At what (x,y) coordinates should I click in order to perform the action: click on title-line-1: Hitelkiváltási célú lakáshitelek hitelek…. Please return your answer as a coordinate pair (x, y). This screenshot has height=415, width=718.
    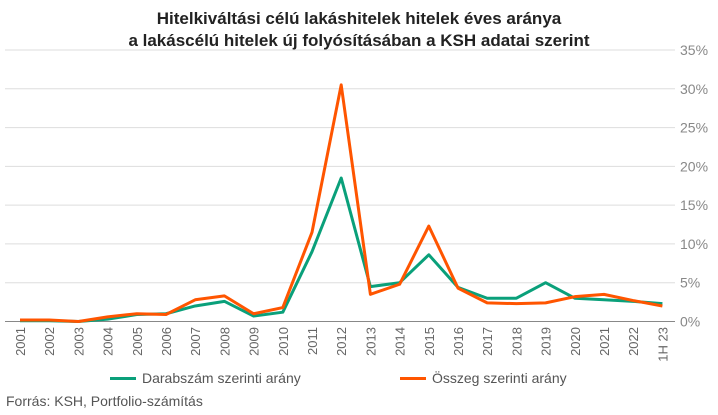
    Looking at the image, I should click on (359, 18).